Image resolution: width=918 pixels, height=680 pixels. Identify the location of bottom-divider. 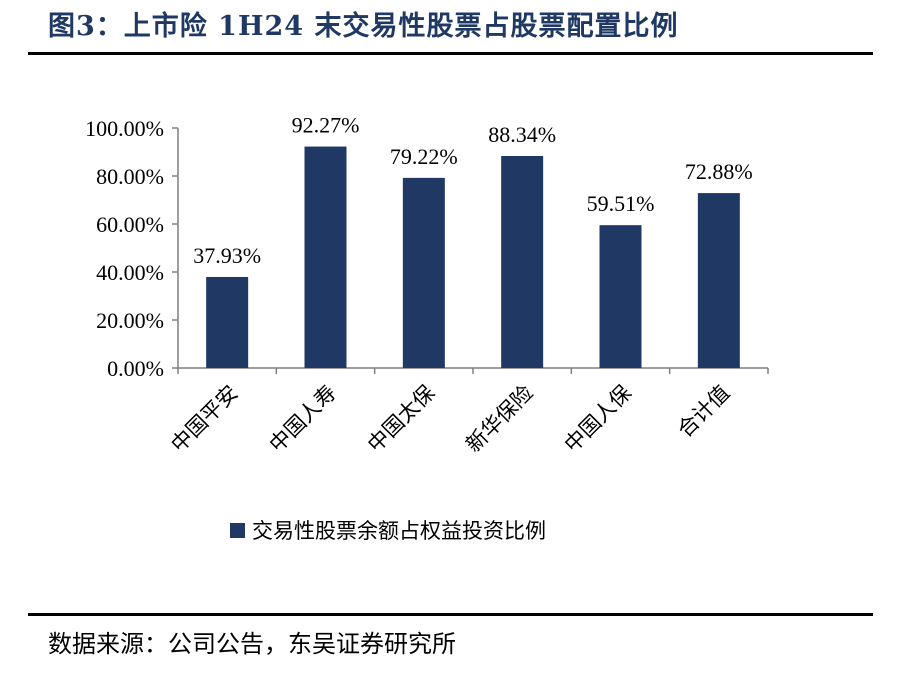
(450, 614).